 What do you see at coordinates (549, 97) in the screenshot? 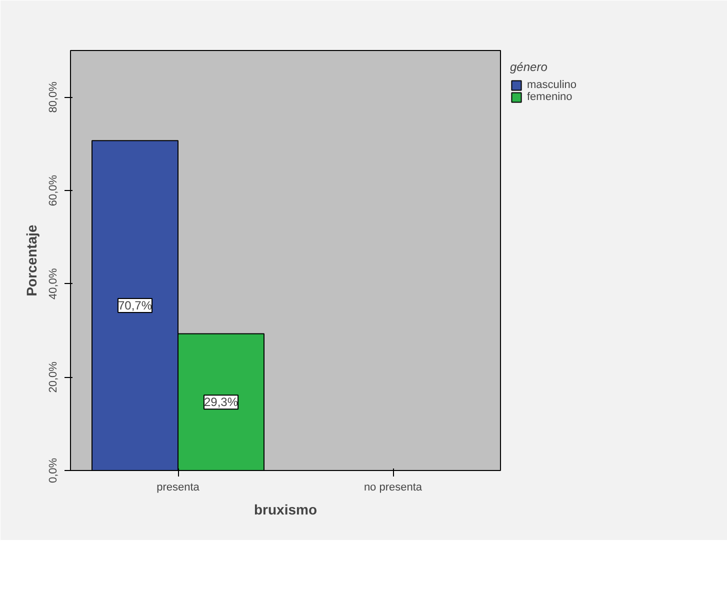
I see `legend-label: femenino` at bounding box center [549, 97].